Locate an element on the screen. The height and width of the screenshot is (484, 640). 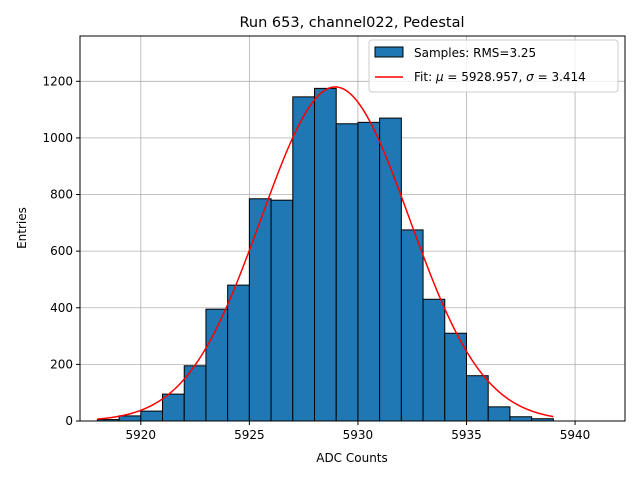
legend-hist-label: Samples: RMS=3.25 is located at coordinates (475, 53).